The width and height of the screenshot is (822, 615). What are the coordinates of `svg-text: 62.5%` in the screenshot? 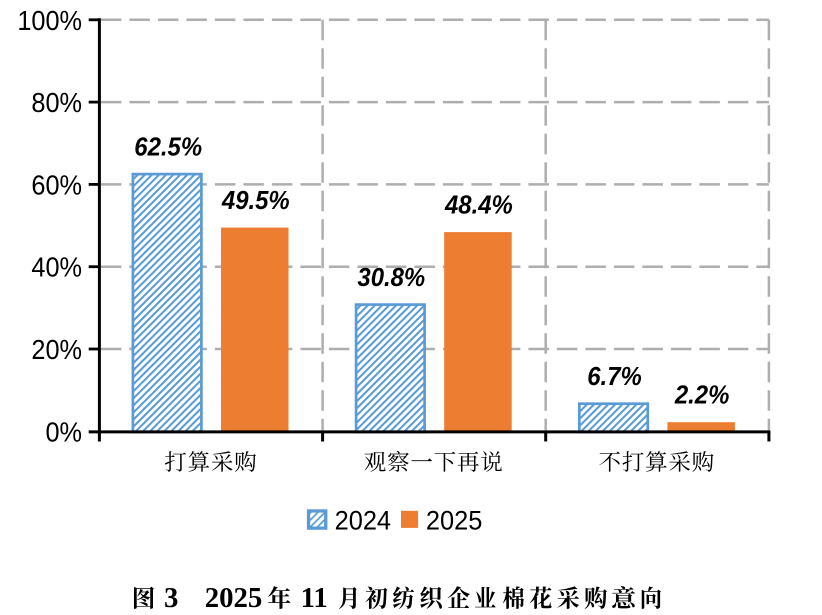 It's located at (168, 147).